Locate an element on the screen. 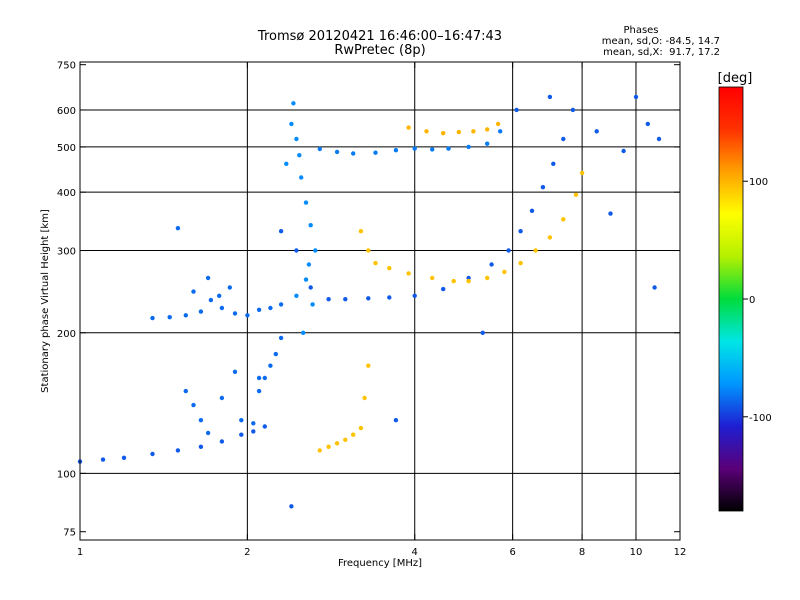  chart-title: Tromsø 20120421 16:46:00–16:47:43 is located at coordinates (379, 36).